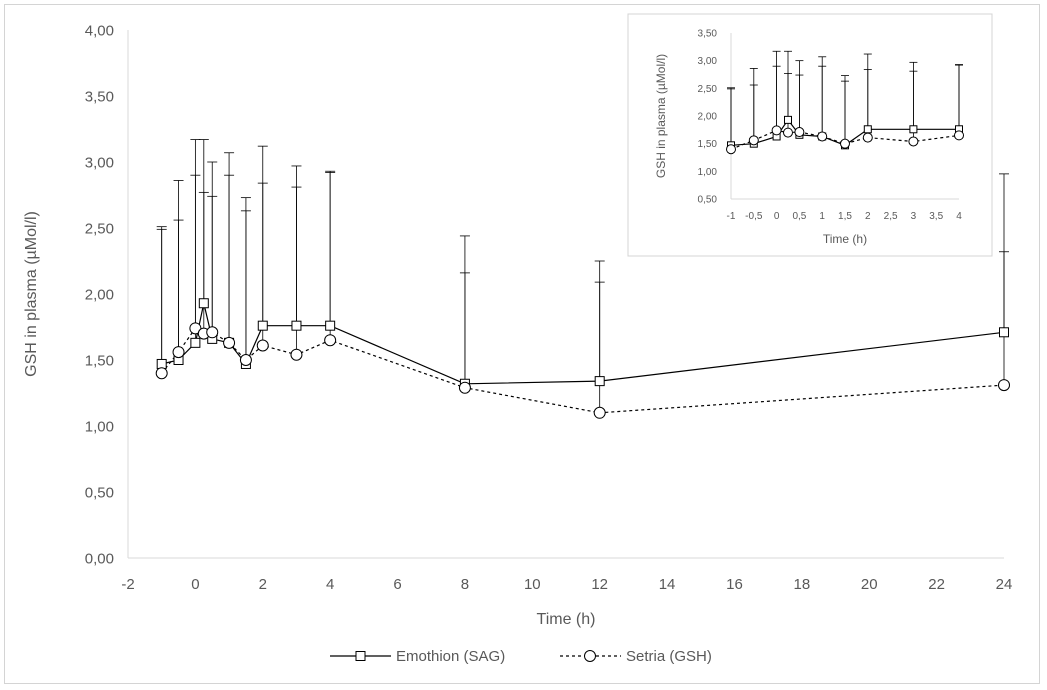  I want to click on main-y-tick-label: 2,00, so click(99, 294).